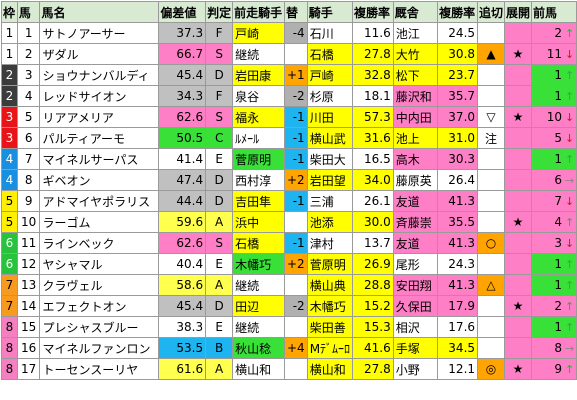 Image resolution: width=577 pixels, height=400 pixels. I want to click on jockey-rate-cell: 32.8, so click(373, 75).